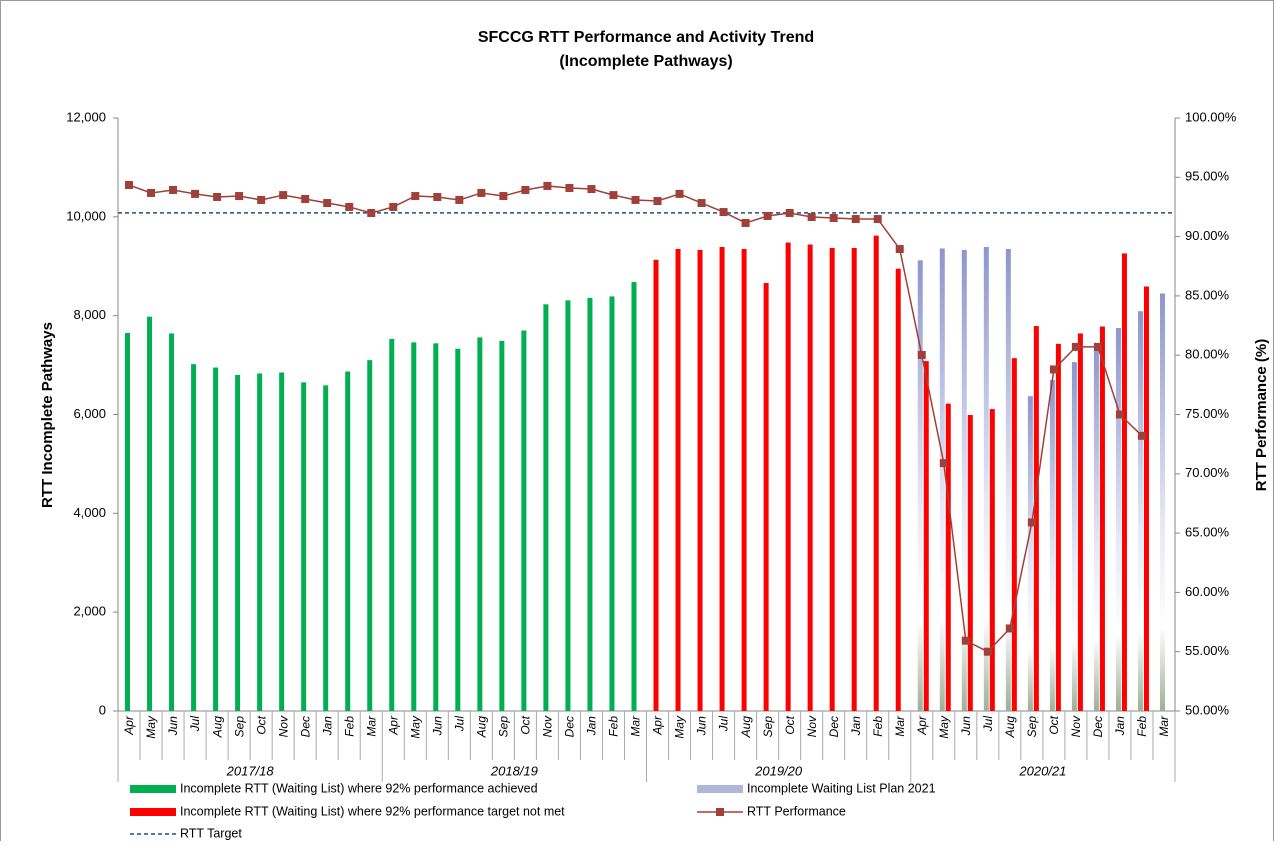  I want to click on legend-swatch, so click(720, 812).